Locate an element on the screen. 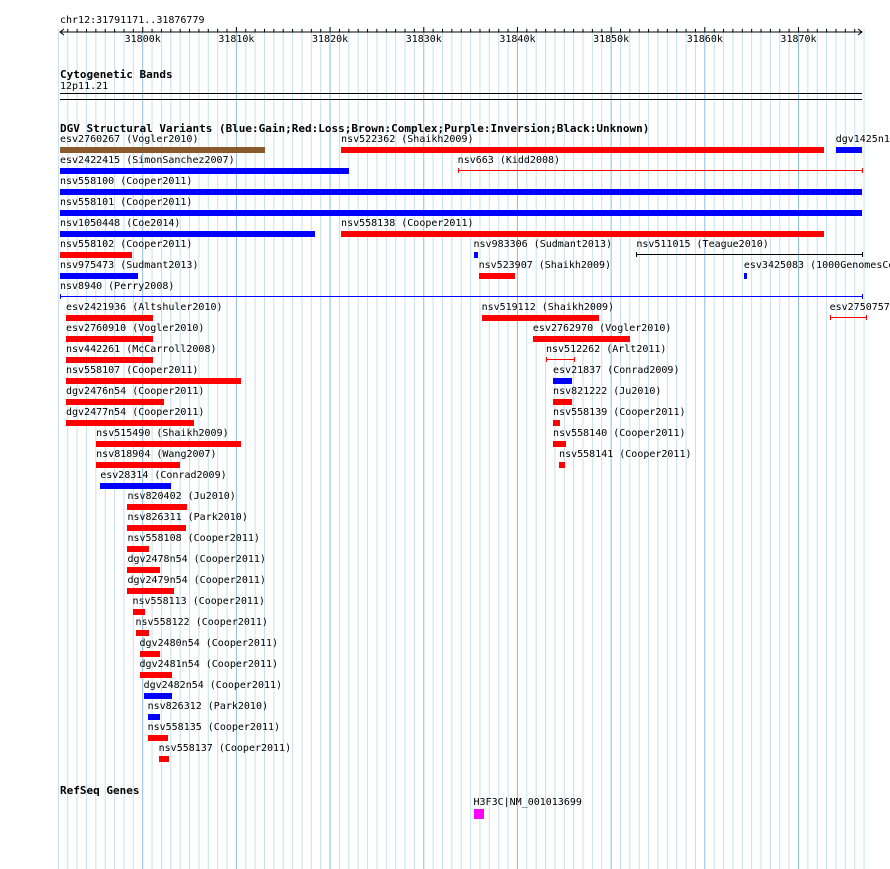 Image resolution: width=890 pixels, height=869 pixels. sv-feature-label: dgv2480n54 (Cooper2011) is located at coordinates (209, 643).